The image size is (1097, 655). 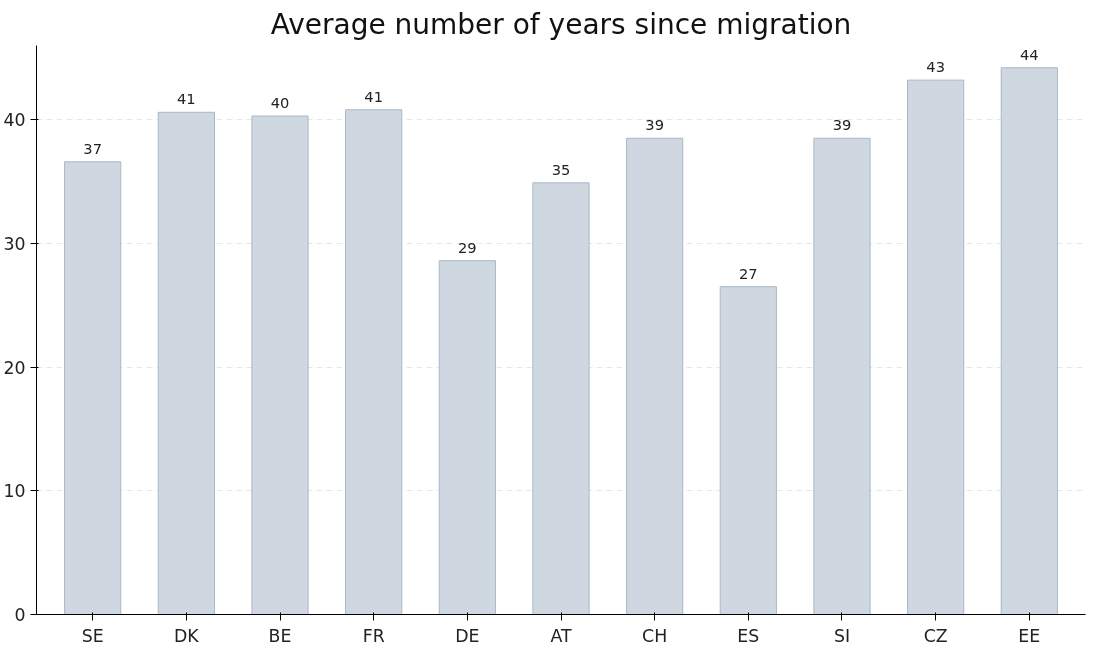 I want to click on data-label: 27, so click(x=748, y=273).